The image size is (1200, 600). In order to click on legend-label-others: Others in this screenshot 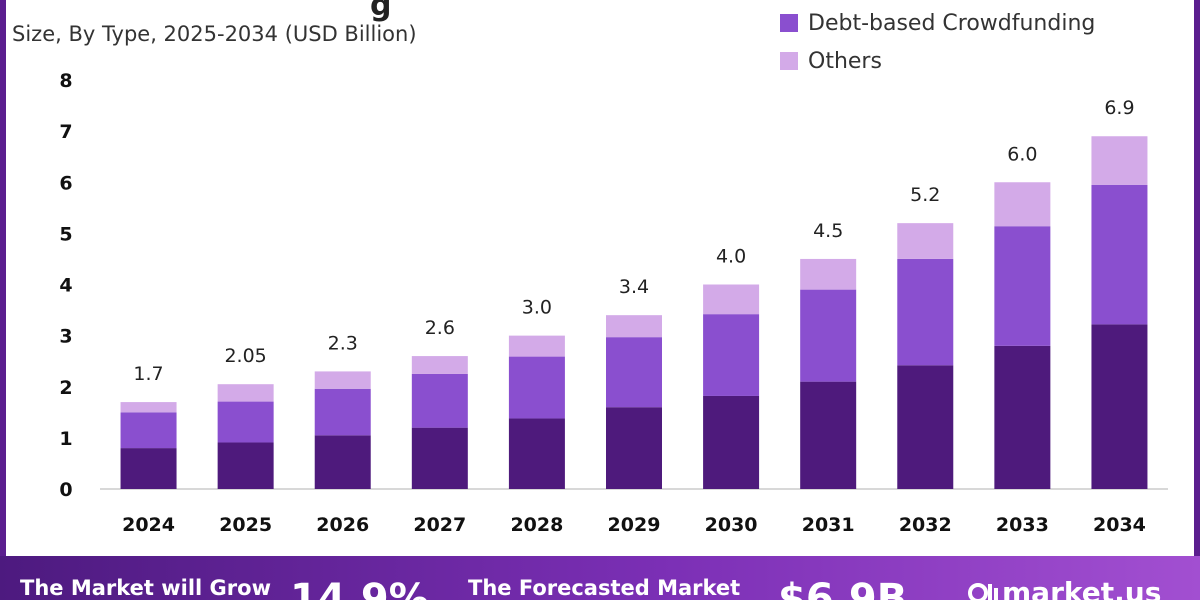, I will do `click(845, 61)`.